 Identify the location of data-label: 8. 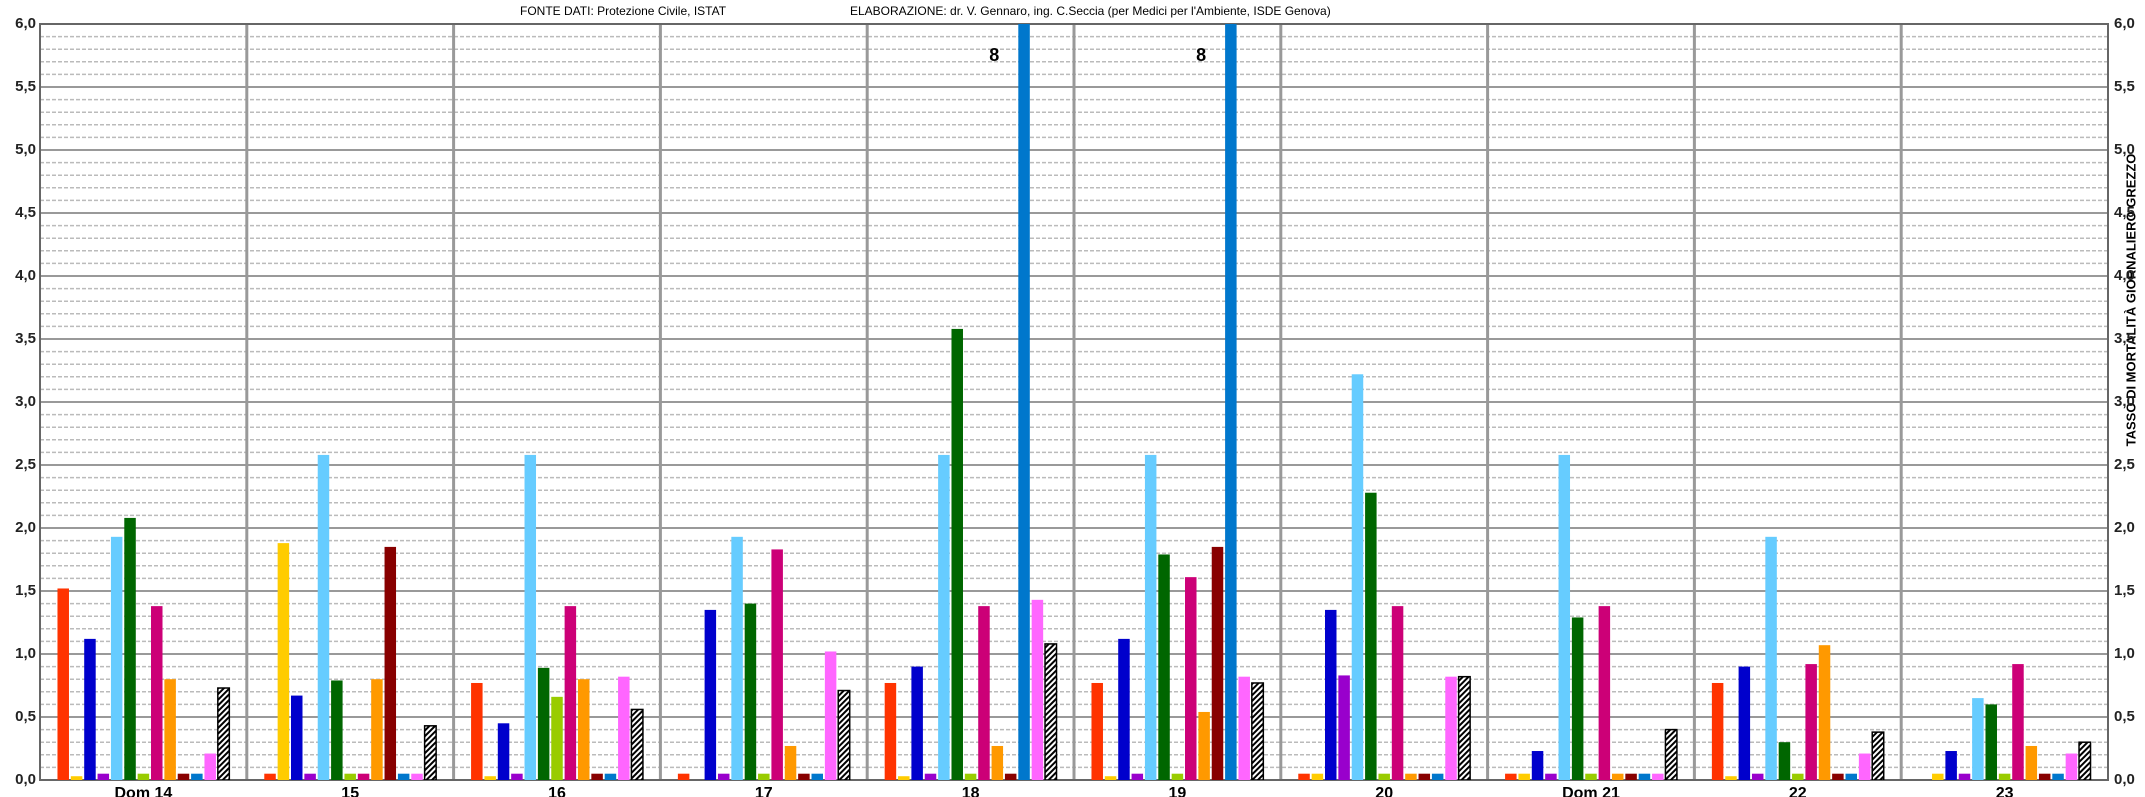
(1201, 55).